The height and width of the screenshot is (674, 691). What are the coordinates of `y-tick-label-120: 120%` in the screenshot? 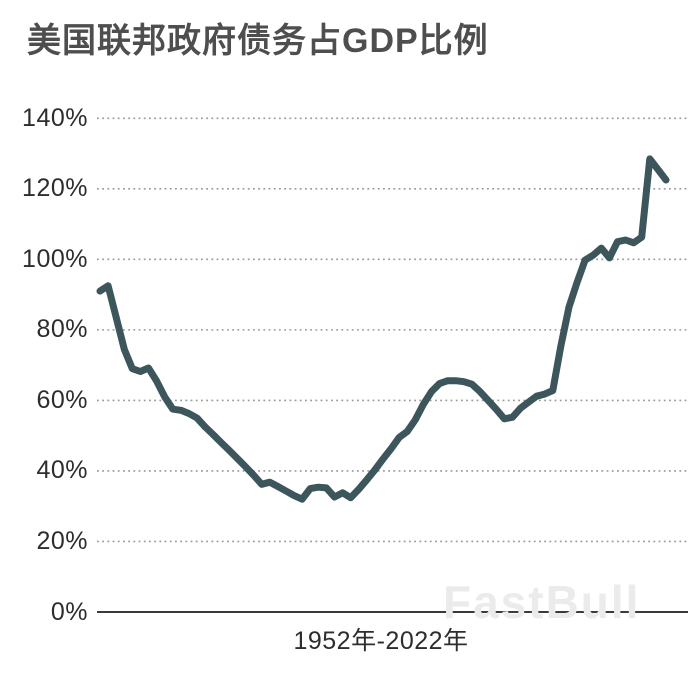 It's located at (55, 188).